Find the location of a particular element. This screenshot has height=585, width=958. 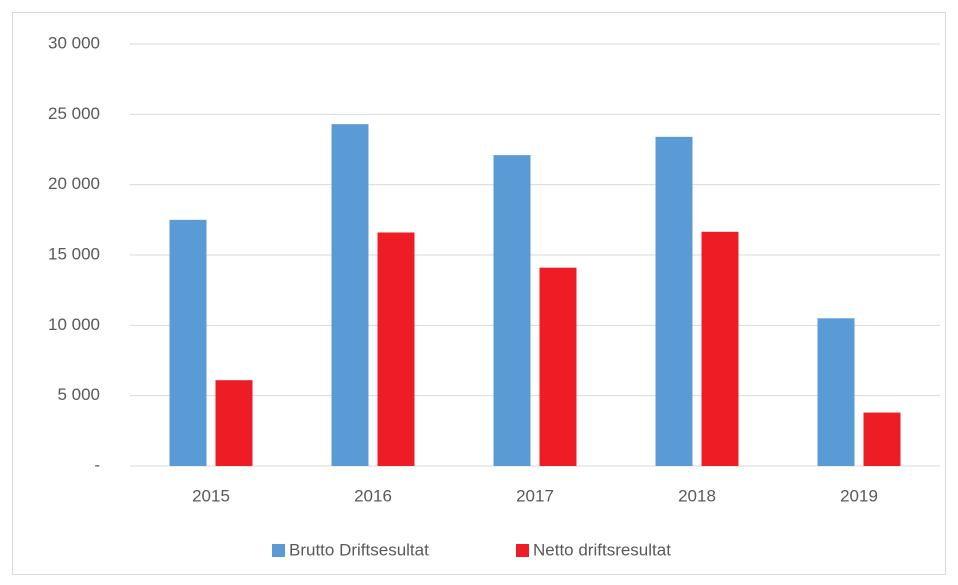

x-tick-label: 2019 is located at coordinates (859, 495).